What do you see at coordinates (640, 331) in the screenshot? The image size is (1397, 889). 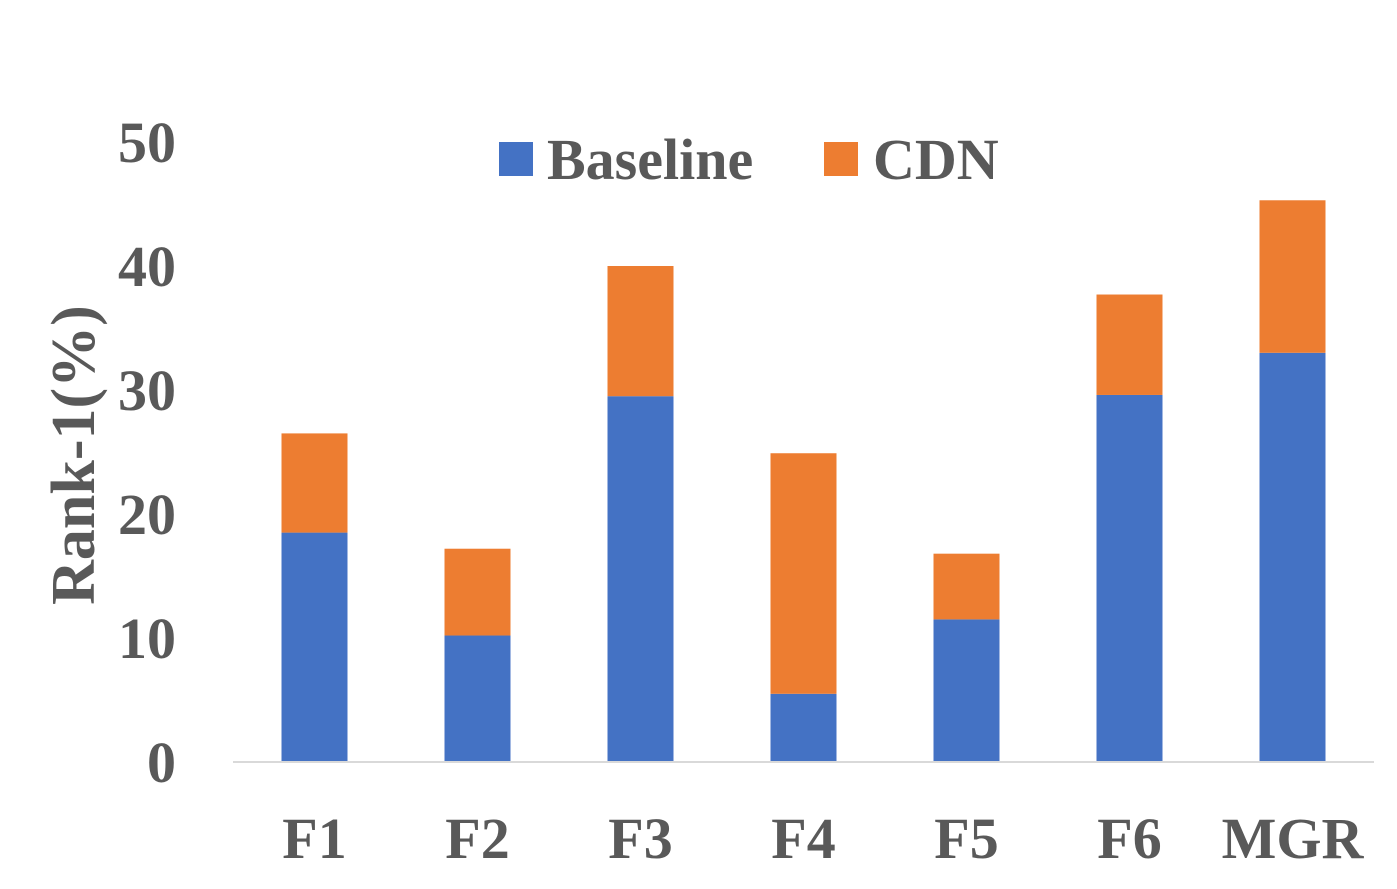 I see `bar-cdn-f3` at bounding box center [640, 331].